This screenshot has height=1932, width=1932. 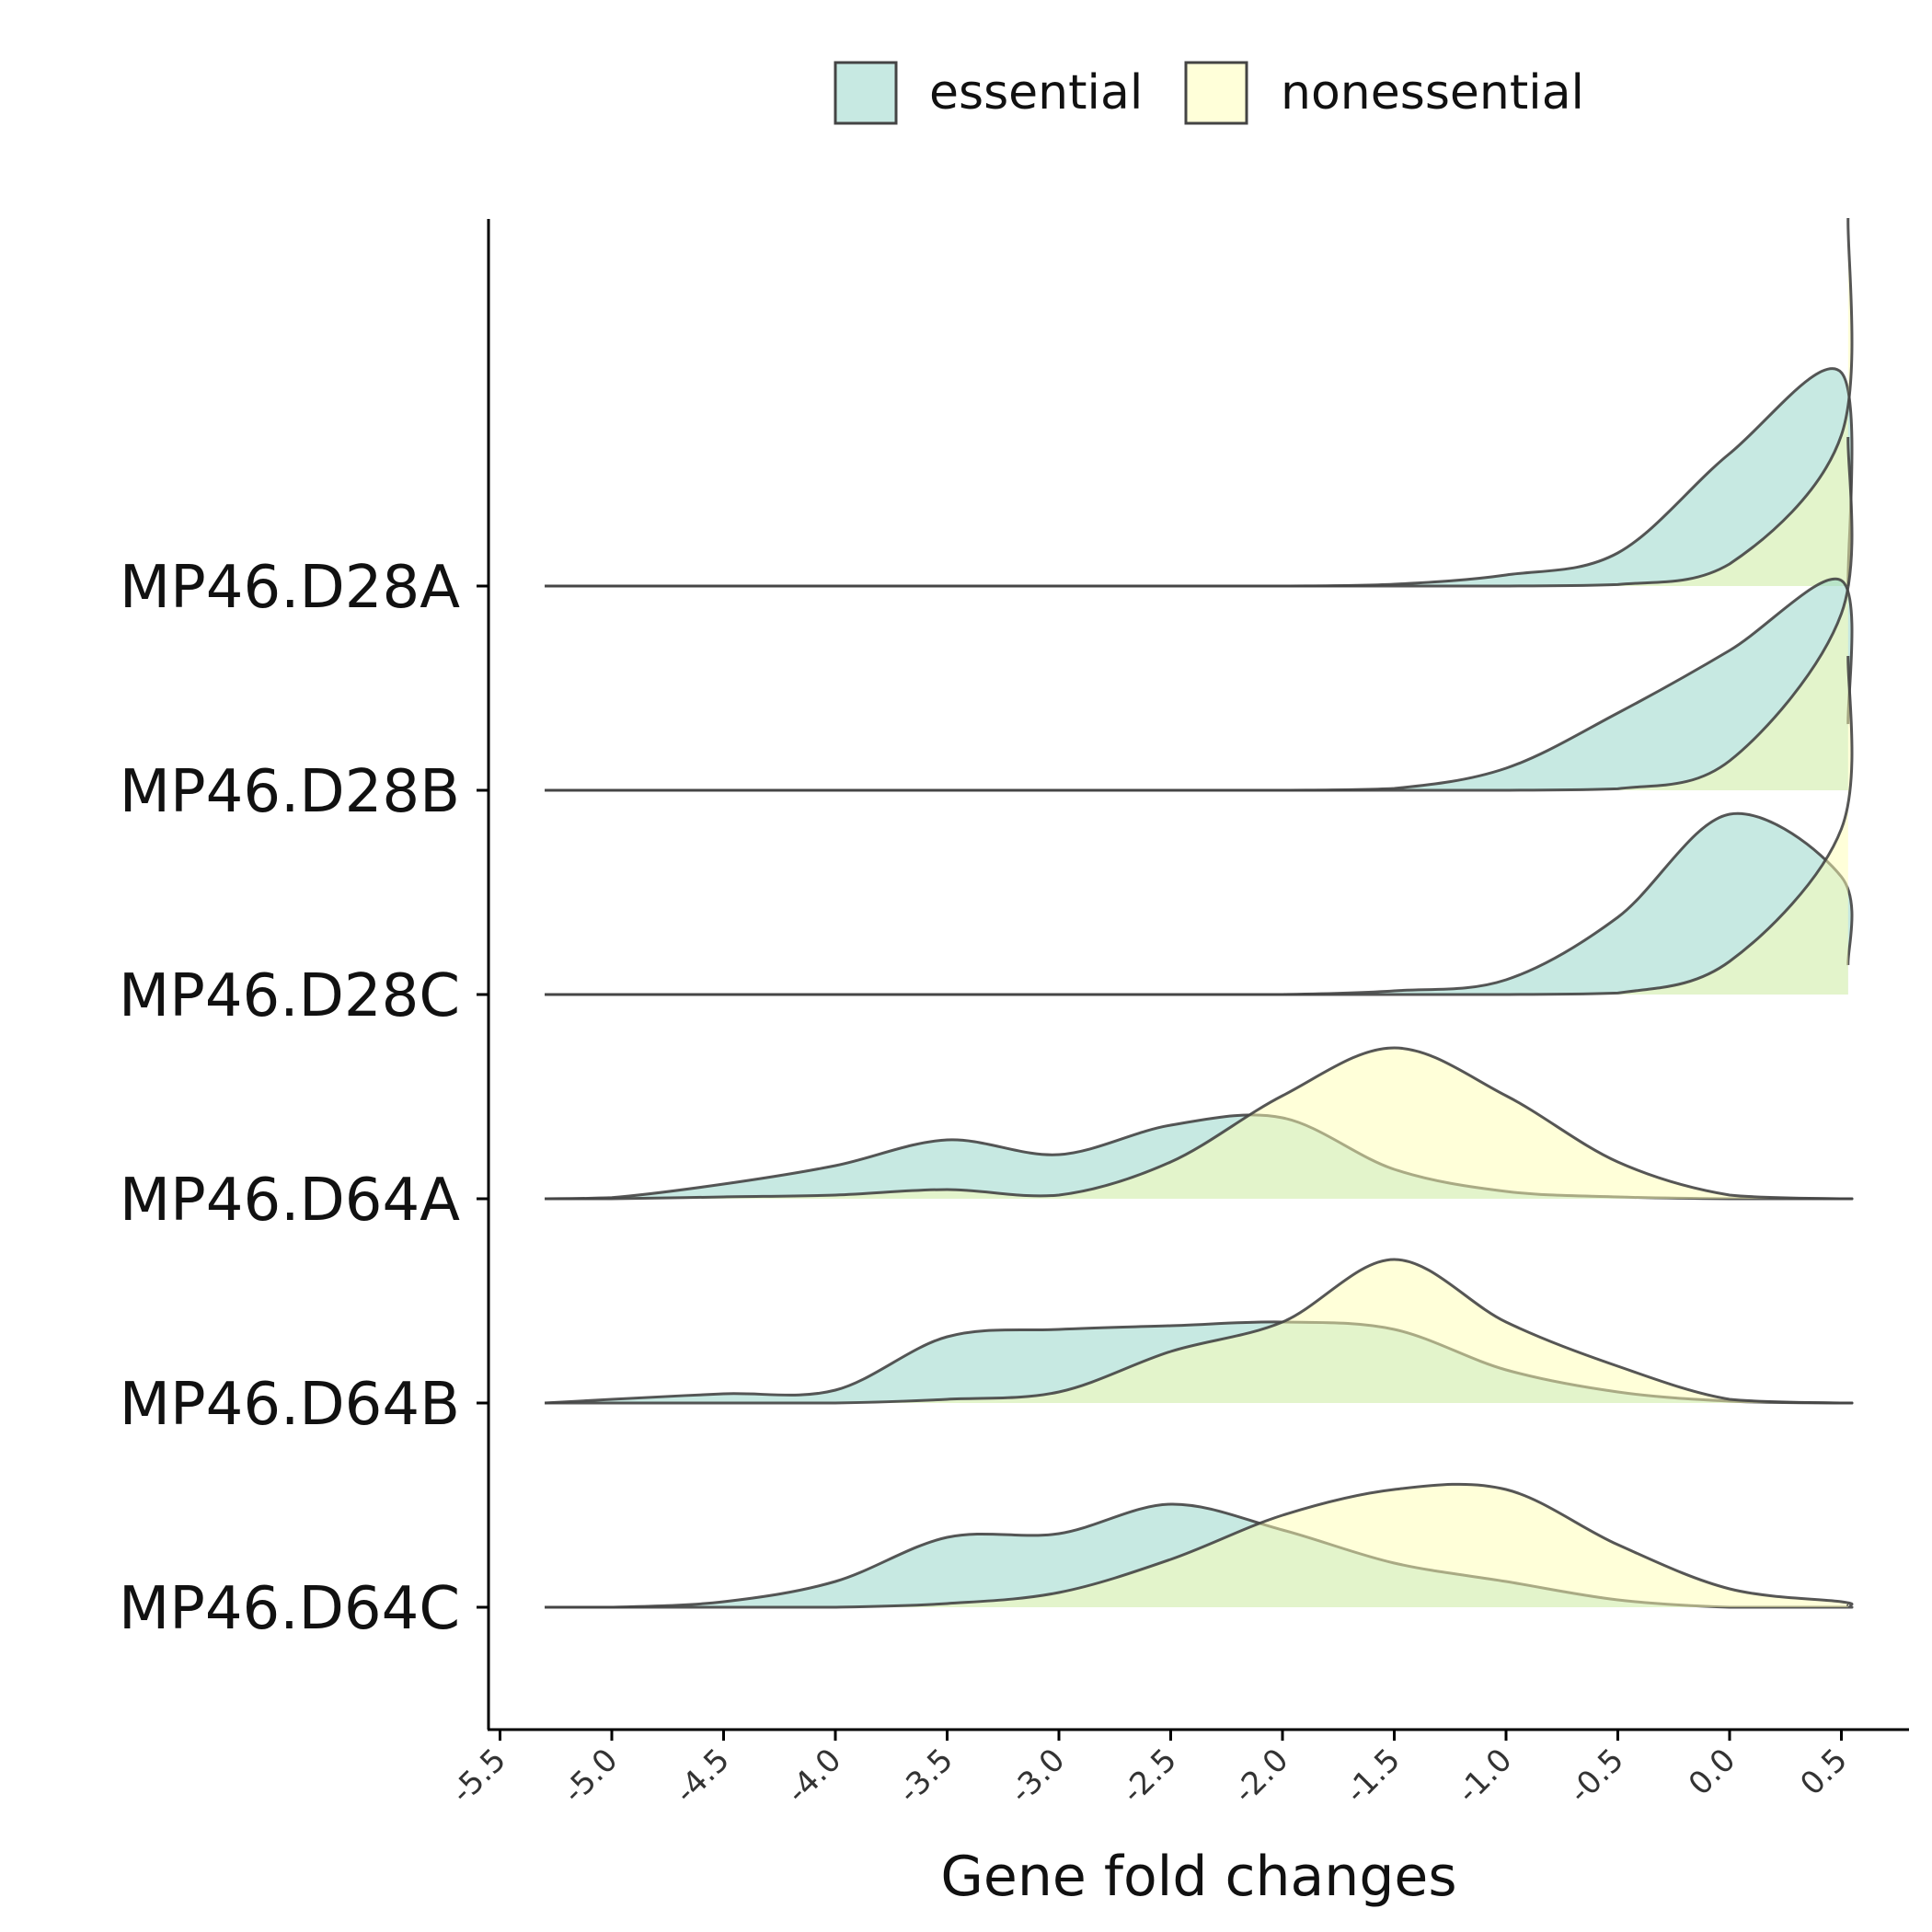 What do you see at coordinates (1036, 93) in the screenshot?
I see `legend-label-essential: essential` at bounding box center [1036, 93].